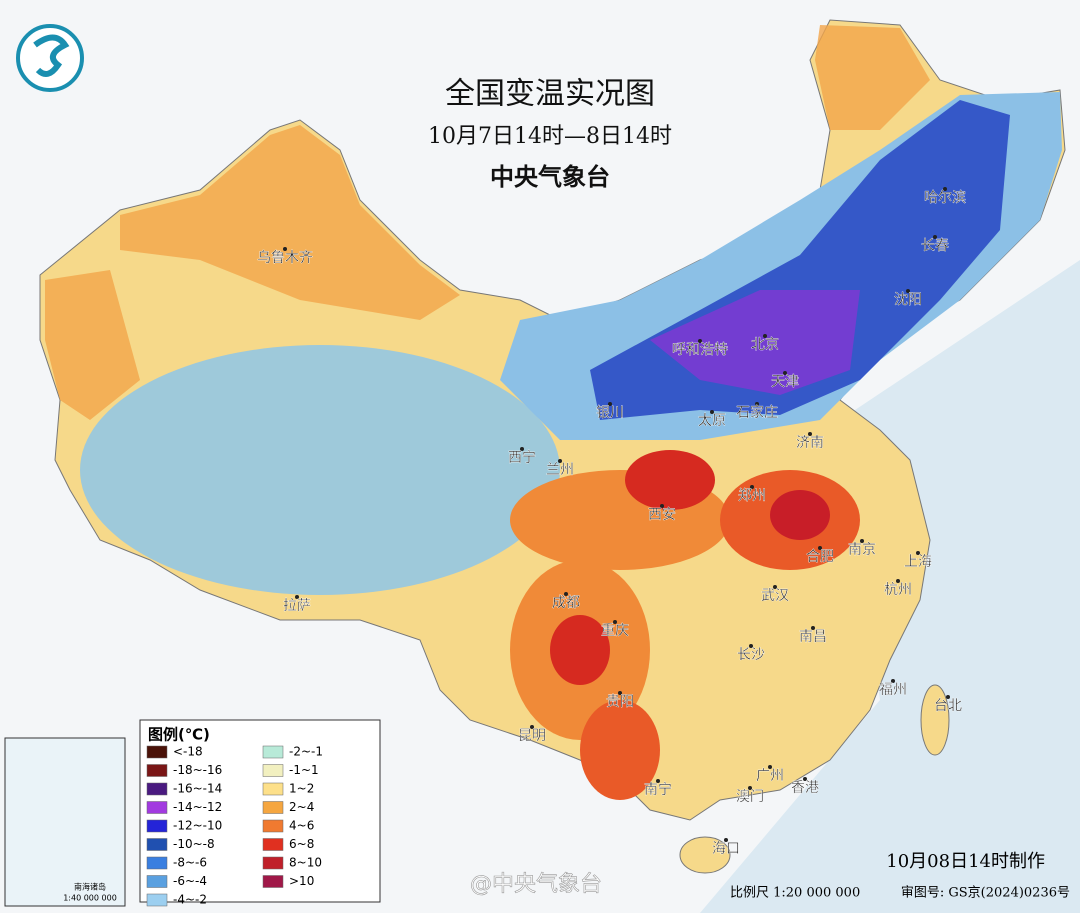 This screenshot has width=1080, height=917. I want to click on watermark: @中央气象台, so click(536, 884).